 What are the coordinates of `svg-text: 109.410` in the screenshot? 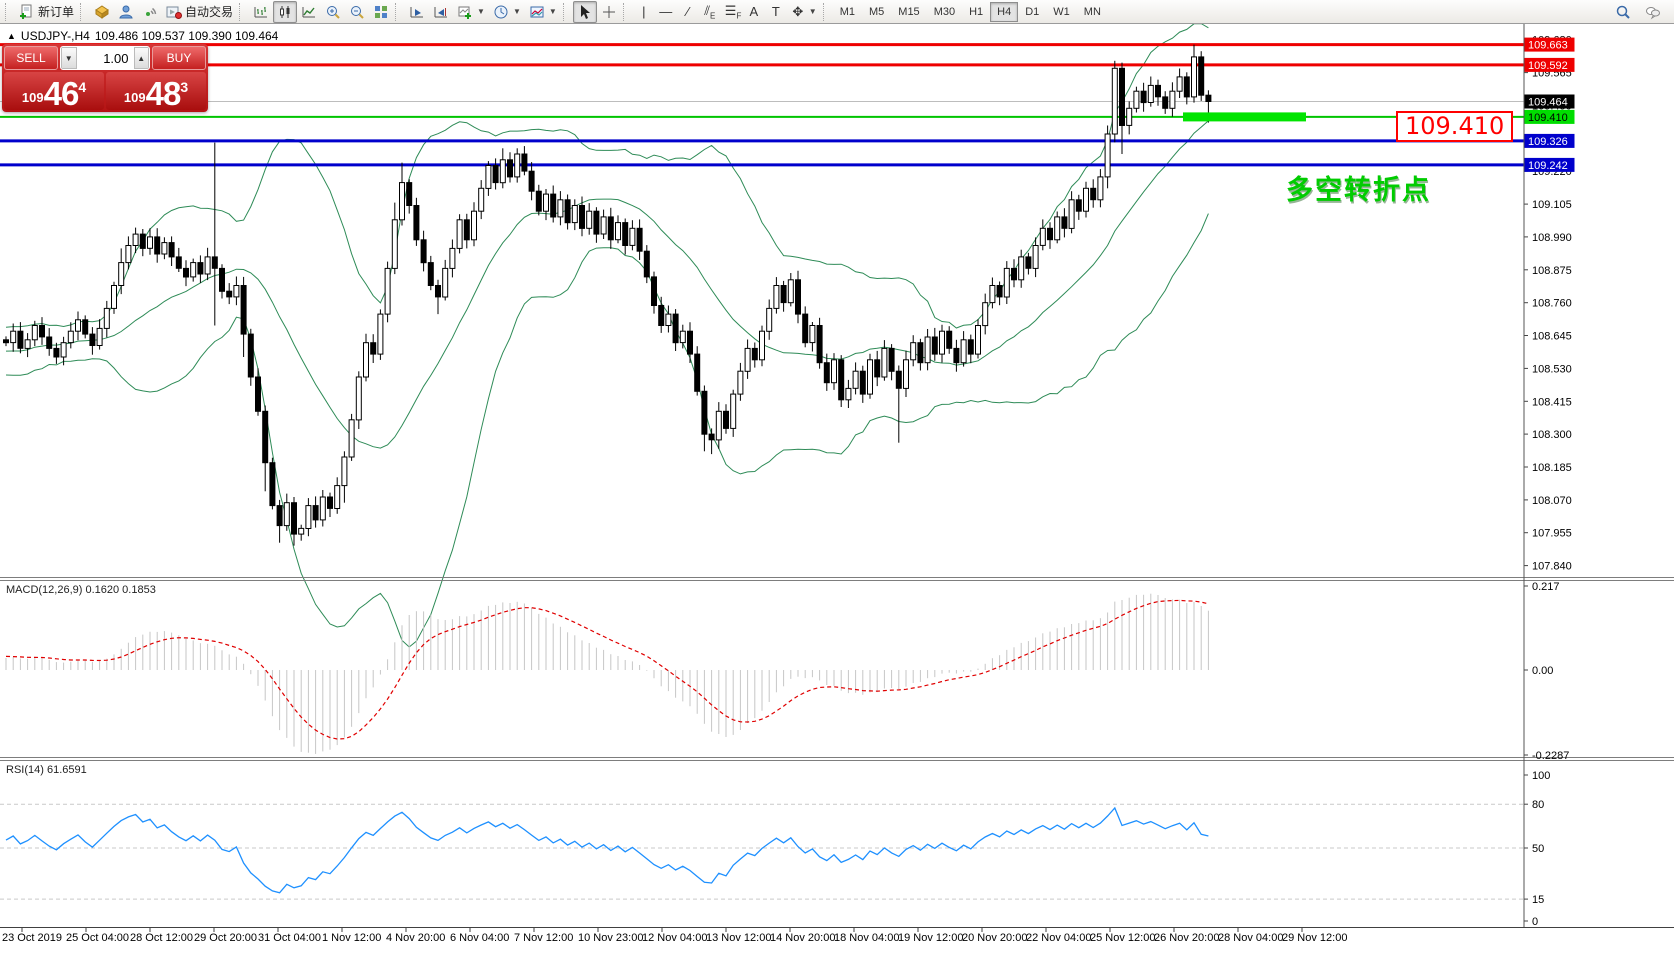 It's located at (1548, 118).